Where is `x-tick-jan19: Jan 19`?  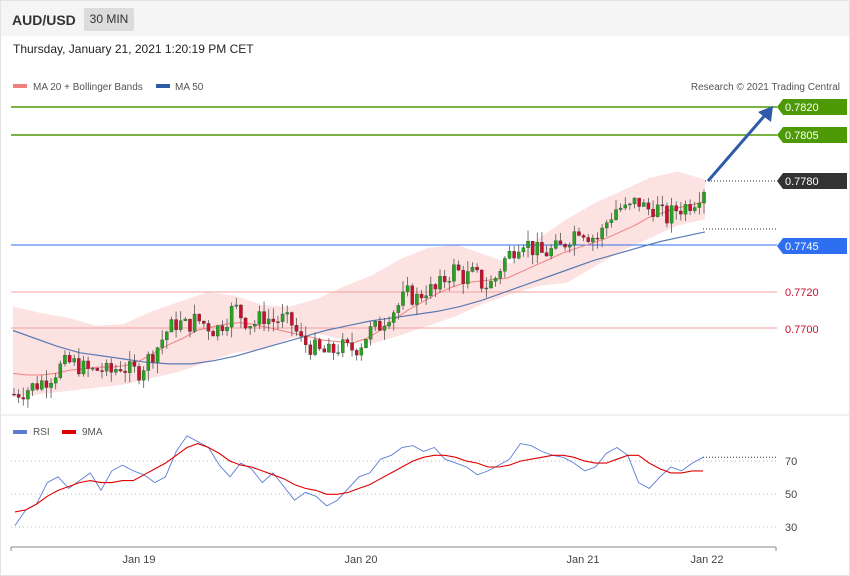
x-tick-jan19: Jan 19 is located at coordinates (138, 560).